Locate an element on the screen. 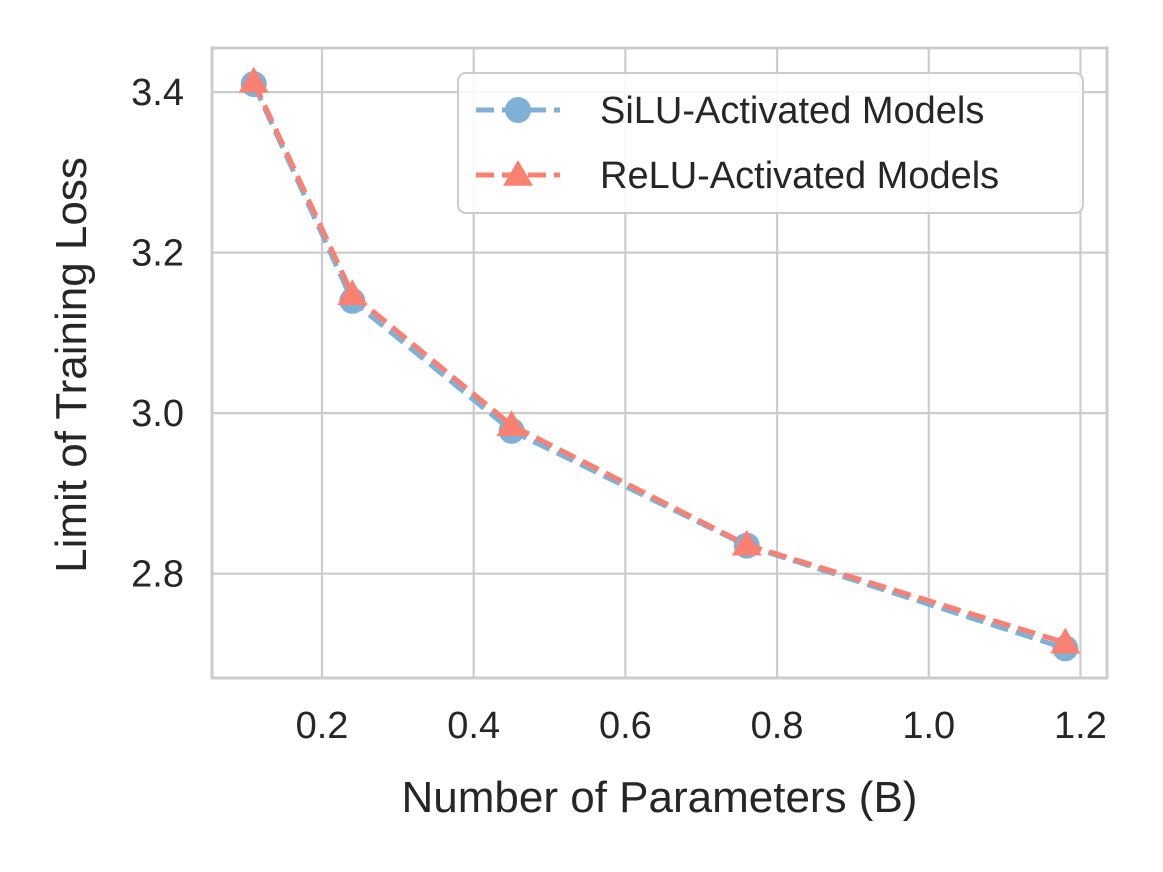 Image resolution: width=1163 pixels, height=872 pixels. y-tick-labels: 2.8 3.0 3.2 3.4 is located at coordinates (157, 334).